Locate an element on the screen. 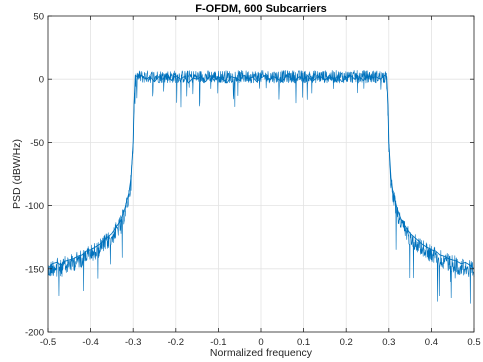 This screenshot has height=362, width=483. y-axis-label: PSD (dBW/Hz) is located at coordinates (17, 174).